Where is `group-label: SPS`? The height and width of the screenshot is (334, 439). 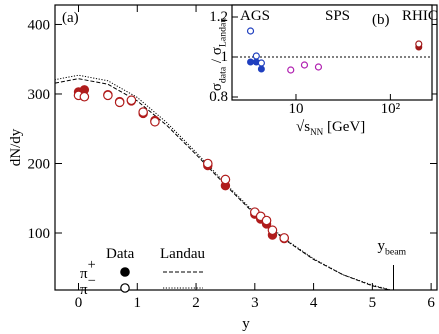 group-label: SPS is located at coordinates (337, 16).